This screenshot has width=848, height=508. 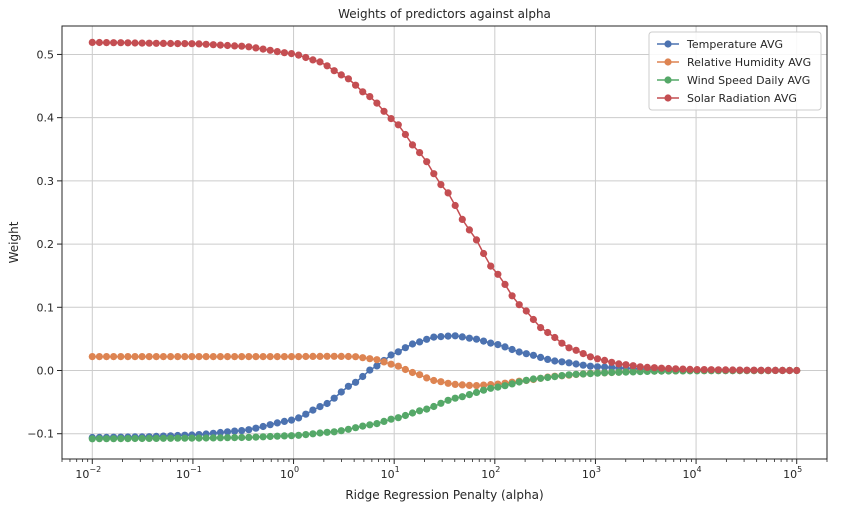 I want to click on y-tick-label: 0.5, so click(x=46, y=54).